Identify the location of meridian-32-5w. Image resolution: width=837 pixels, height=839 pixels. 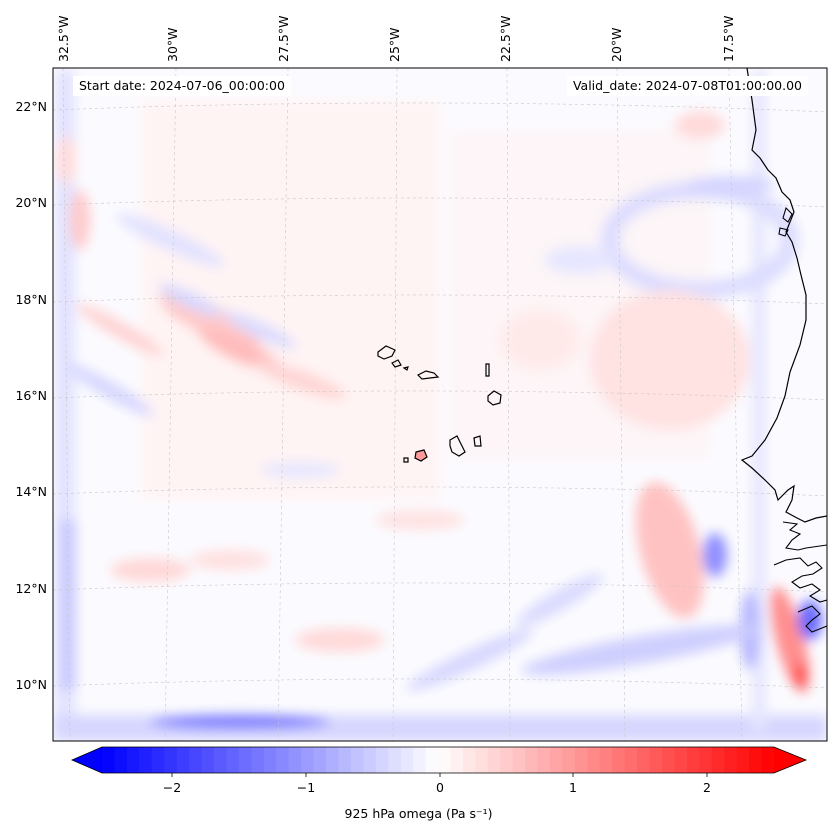
(66, 404).